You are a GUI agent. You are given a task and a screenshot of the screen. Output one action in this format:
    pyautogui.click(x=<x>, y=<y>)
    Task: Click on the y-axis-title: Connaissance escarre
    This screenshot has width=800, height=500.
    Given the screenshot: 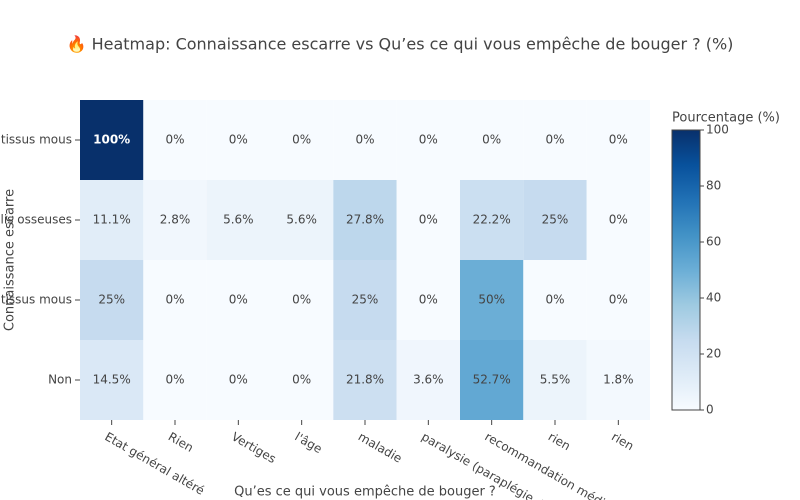 What is the action you would take?
    pyautogui.click(x=10, y=260)
    